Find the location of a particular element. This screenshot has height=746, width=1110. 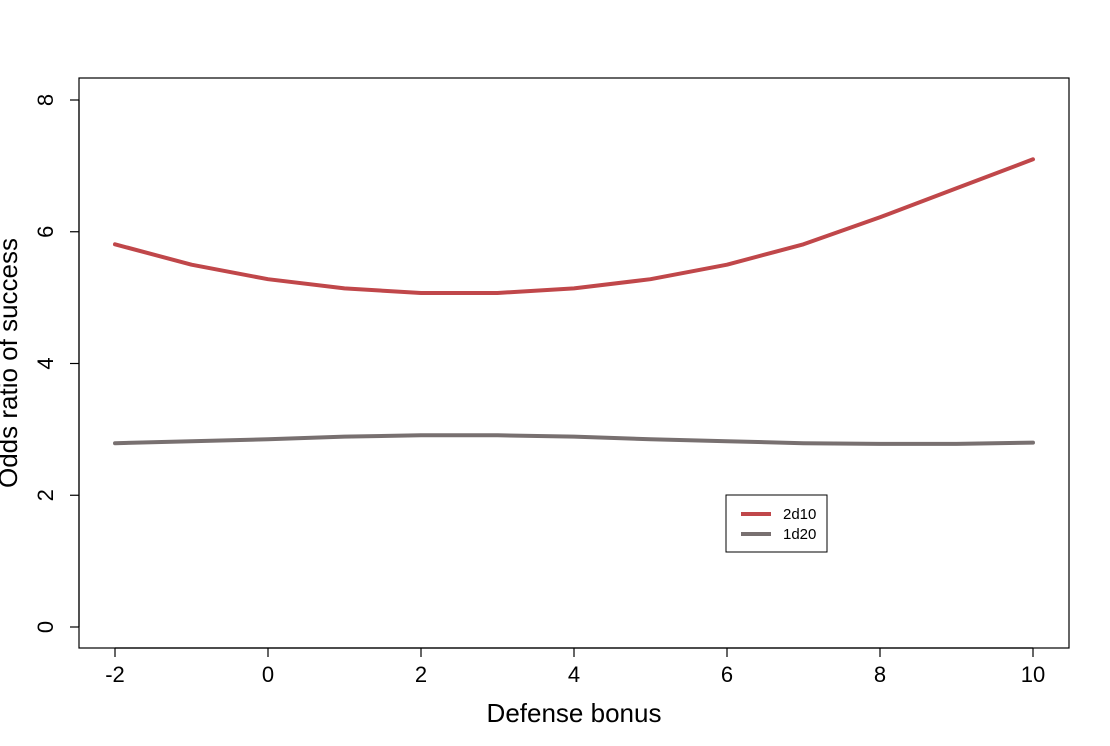

legend: 2d10 1d20 is located at coordinates (776, 523).